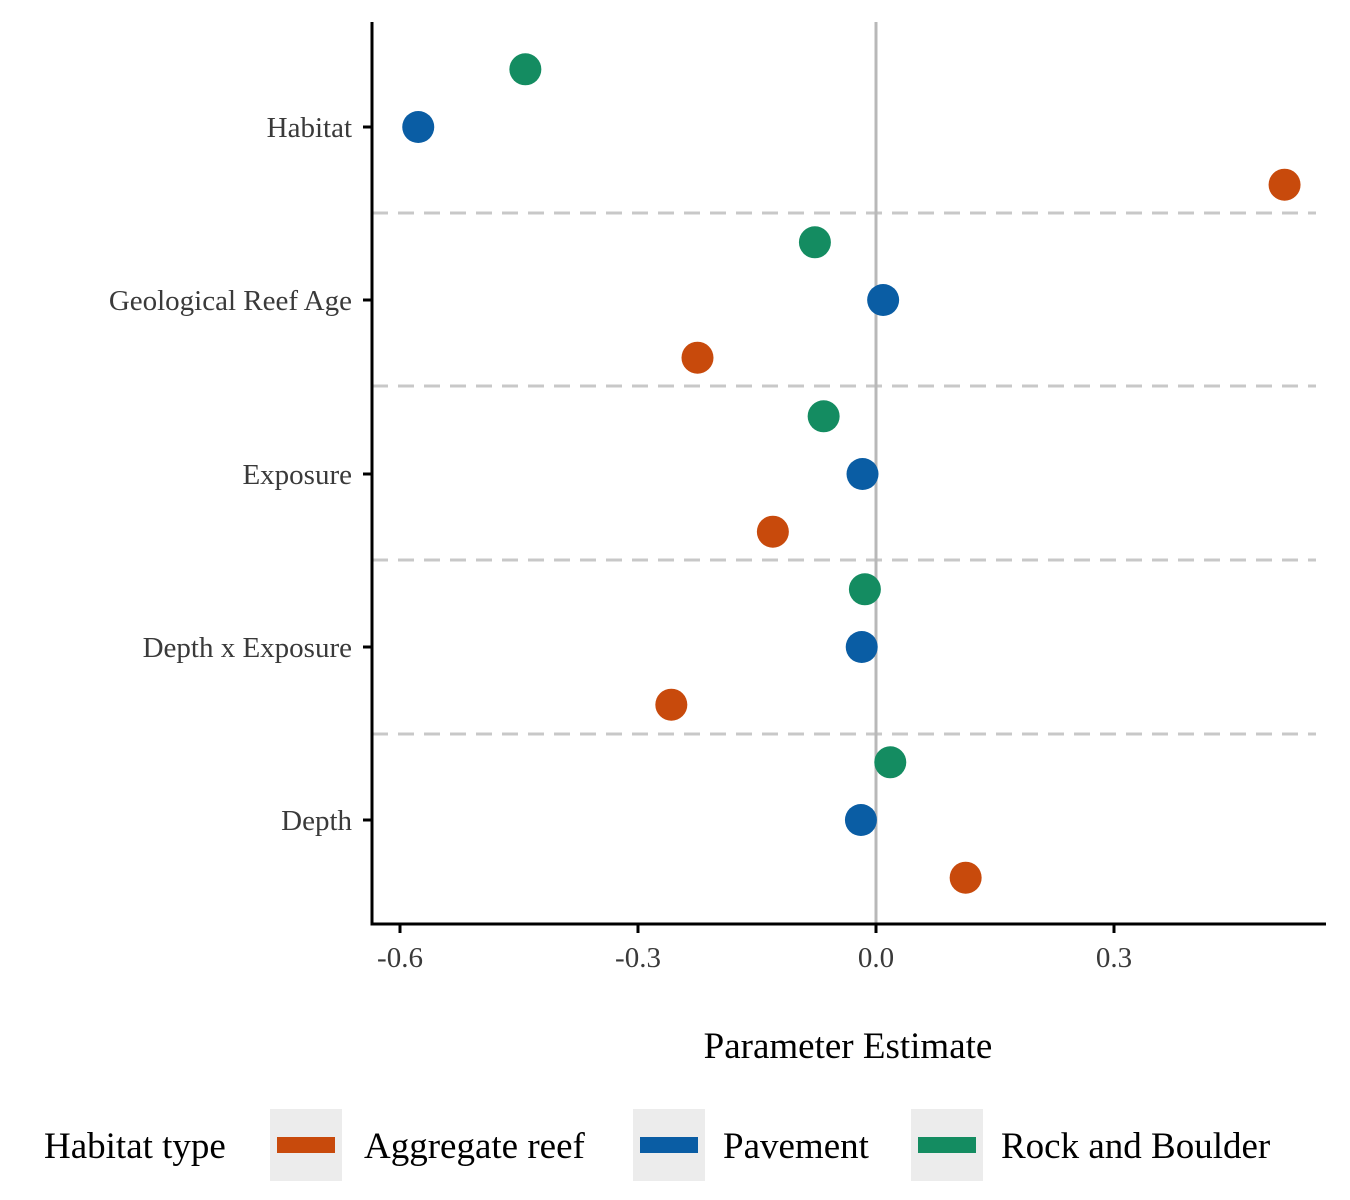 The image size is (1350, 1200). Describe the element at coordinates (848, 1046) in the screenshot. I see `x-axis-title: Parameter Estimate` at that location.